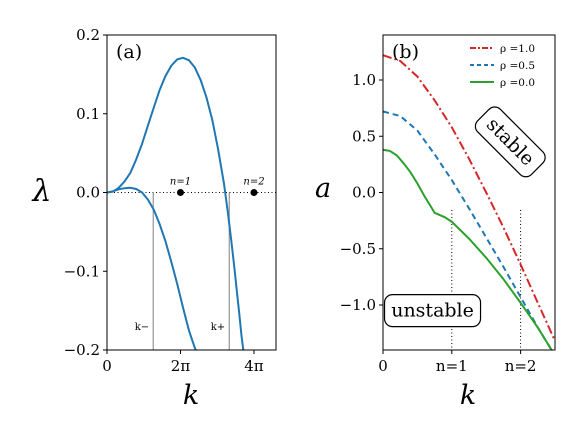  What do you see at coordinates (191, 395) in the screenshot?
I see `panel-a-xlabel: k` at bounding box center [191, 395].